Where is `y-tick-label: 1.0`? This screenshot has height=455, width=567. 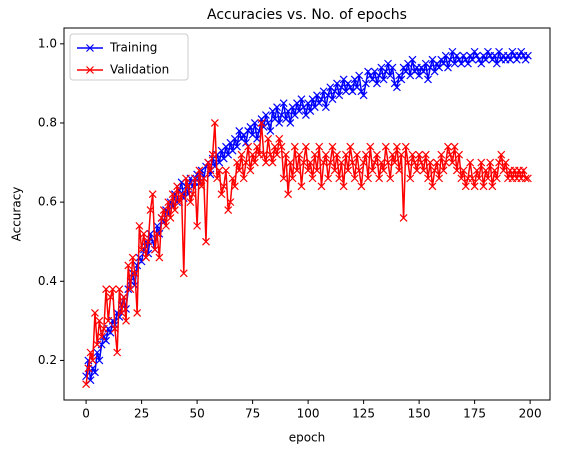
y-tick-label: 1.0 is located at coordinates (47, 43).